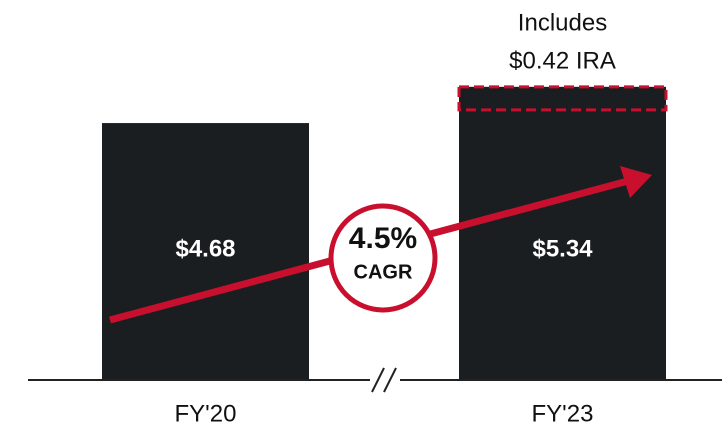 The height and width of the screenshot is (430, 722). I want to click on arrow-head, so click(636, 182).